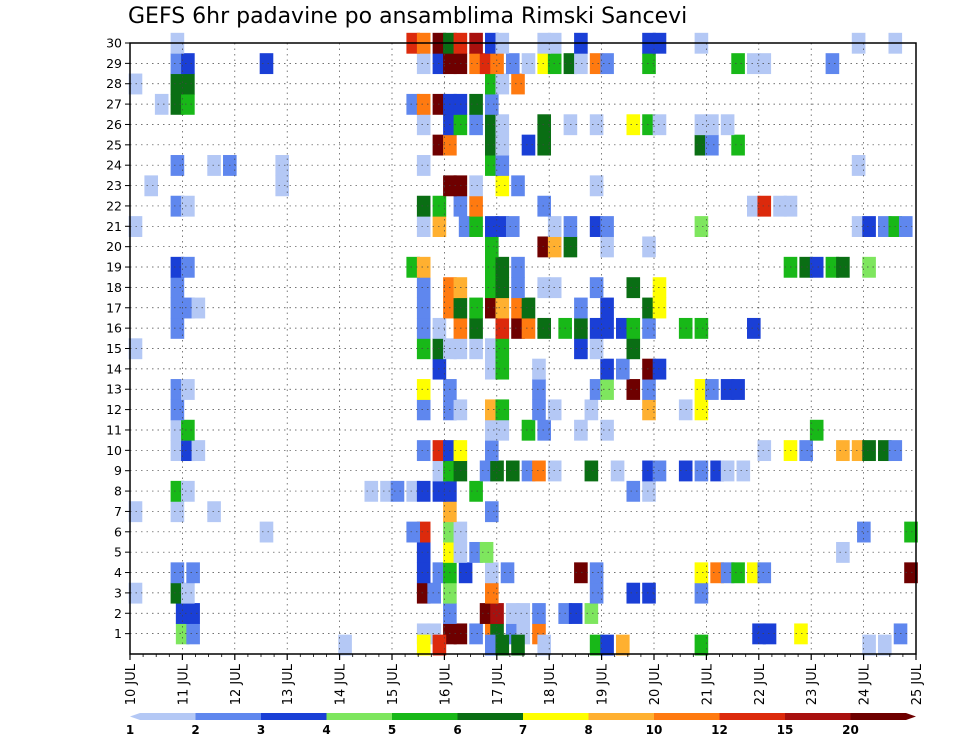 This screenshot has height=742, width=960. I want to click on y-tick-label: 27, so click(114, 104).